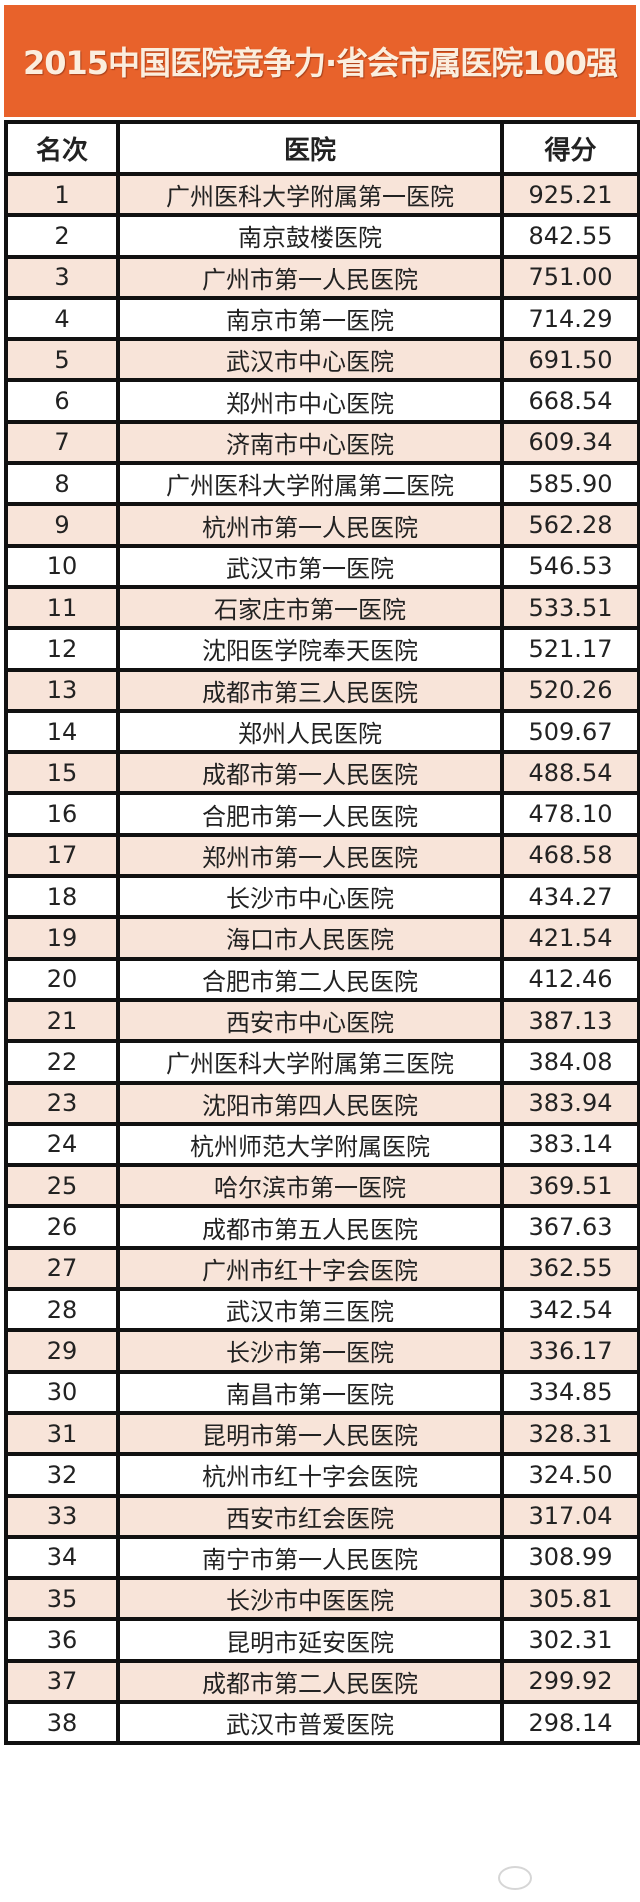 The height and width of the screenshot is (1902, 640). Describe the element at coordinates (62, 897) in the screenshot. I see `rank-cell: 18` at that location.